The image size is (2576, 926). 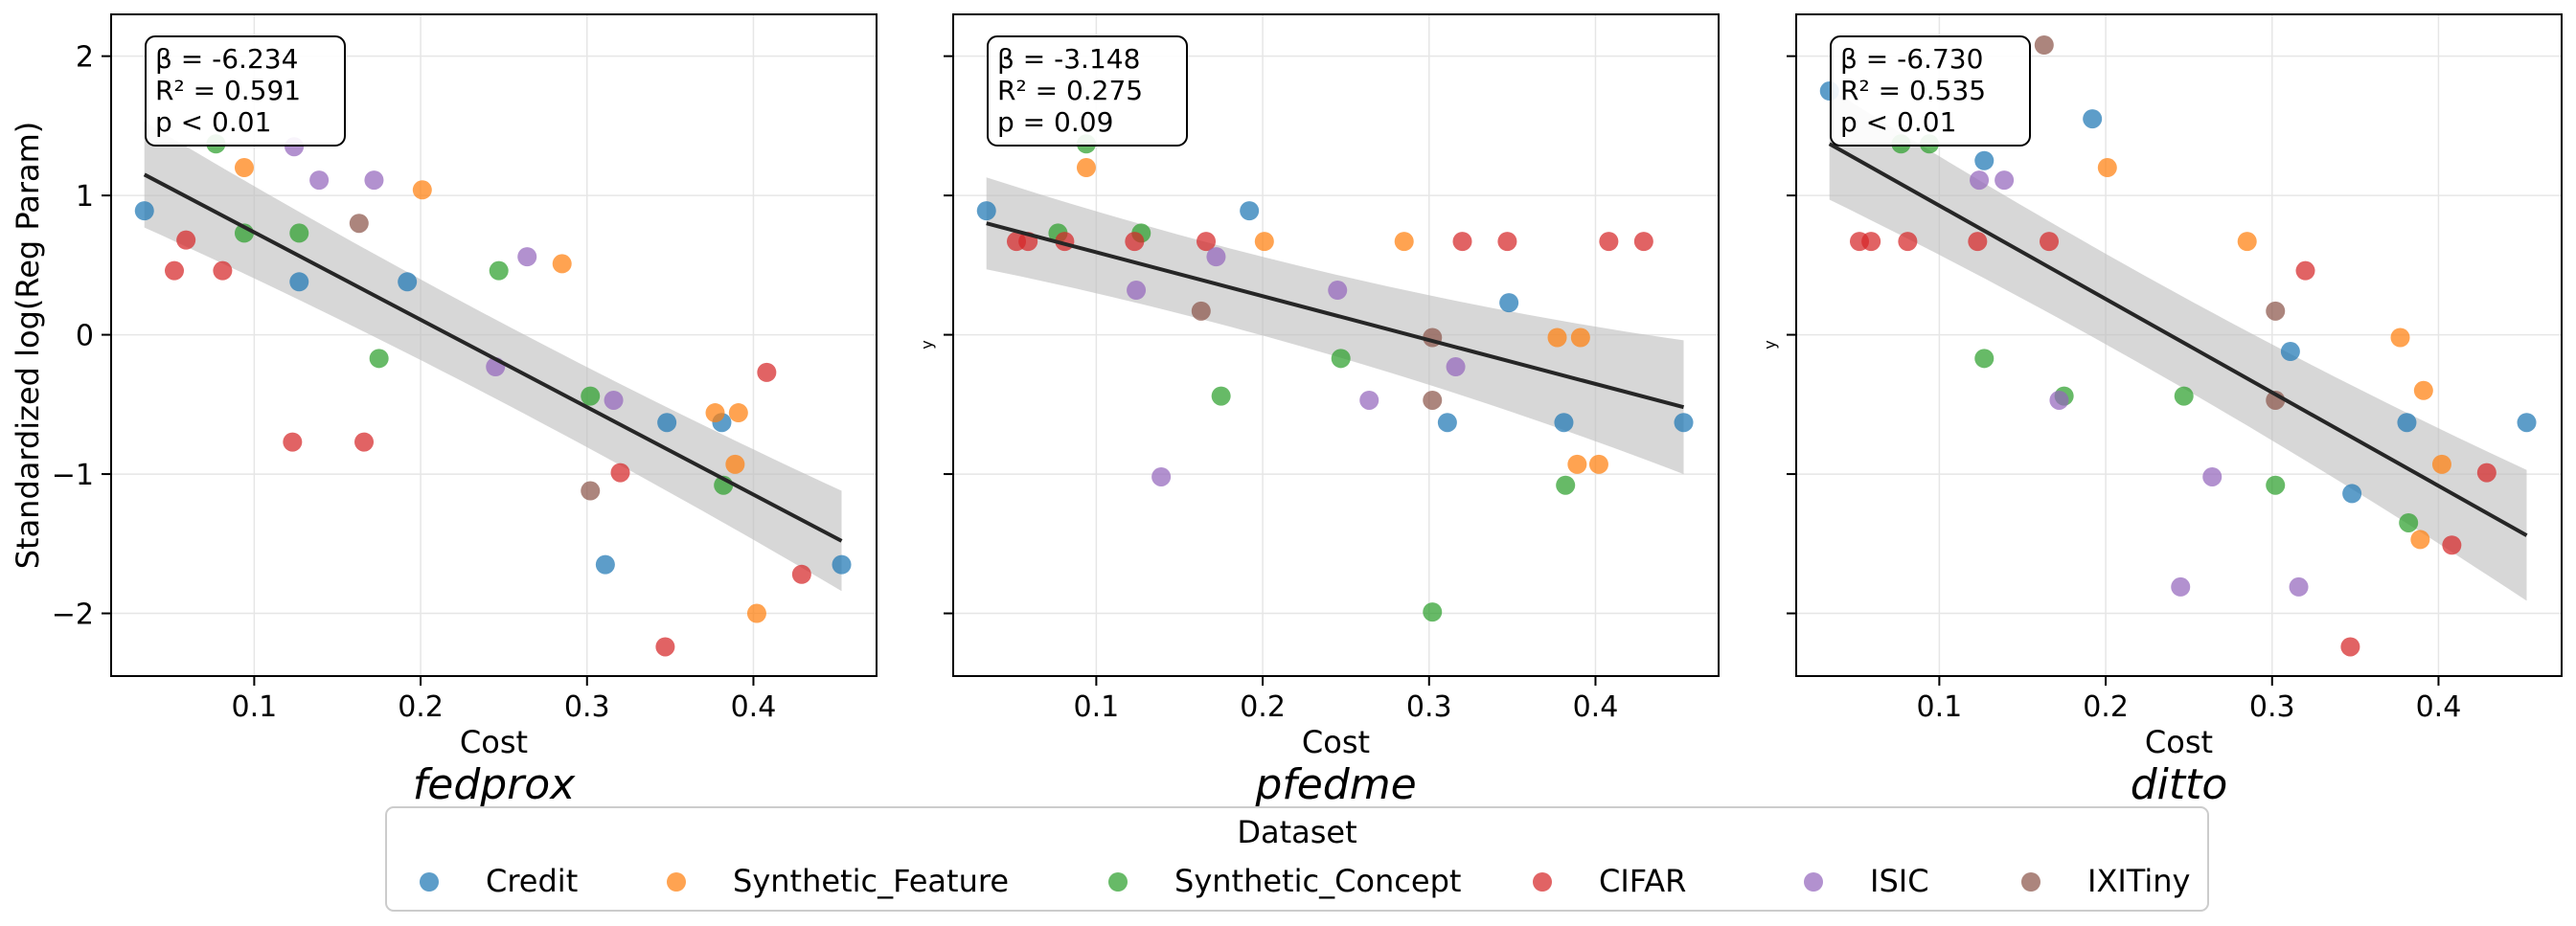 I want to click on series-CIFAR, so click(x=2173, y=445).